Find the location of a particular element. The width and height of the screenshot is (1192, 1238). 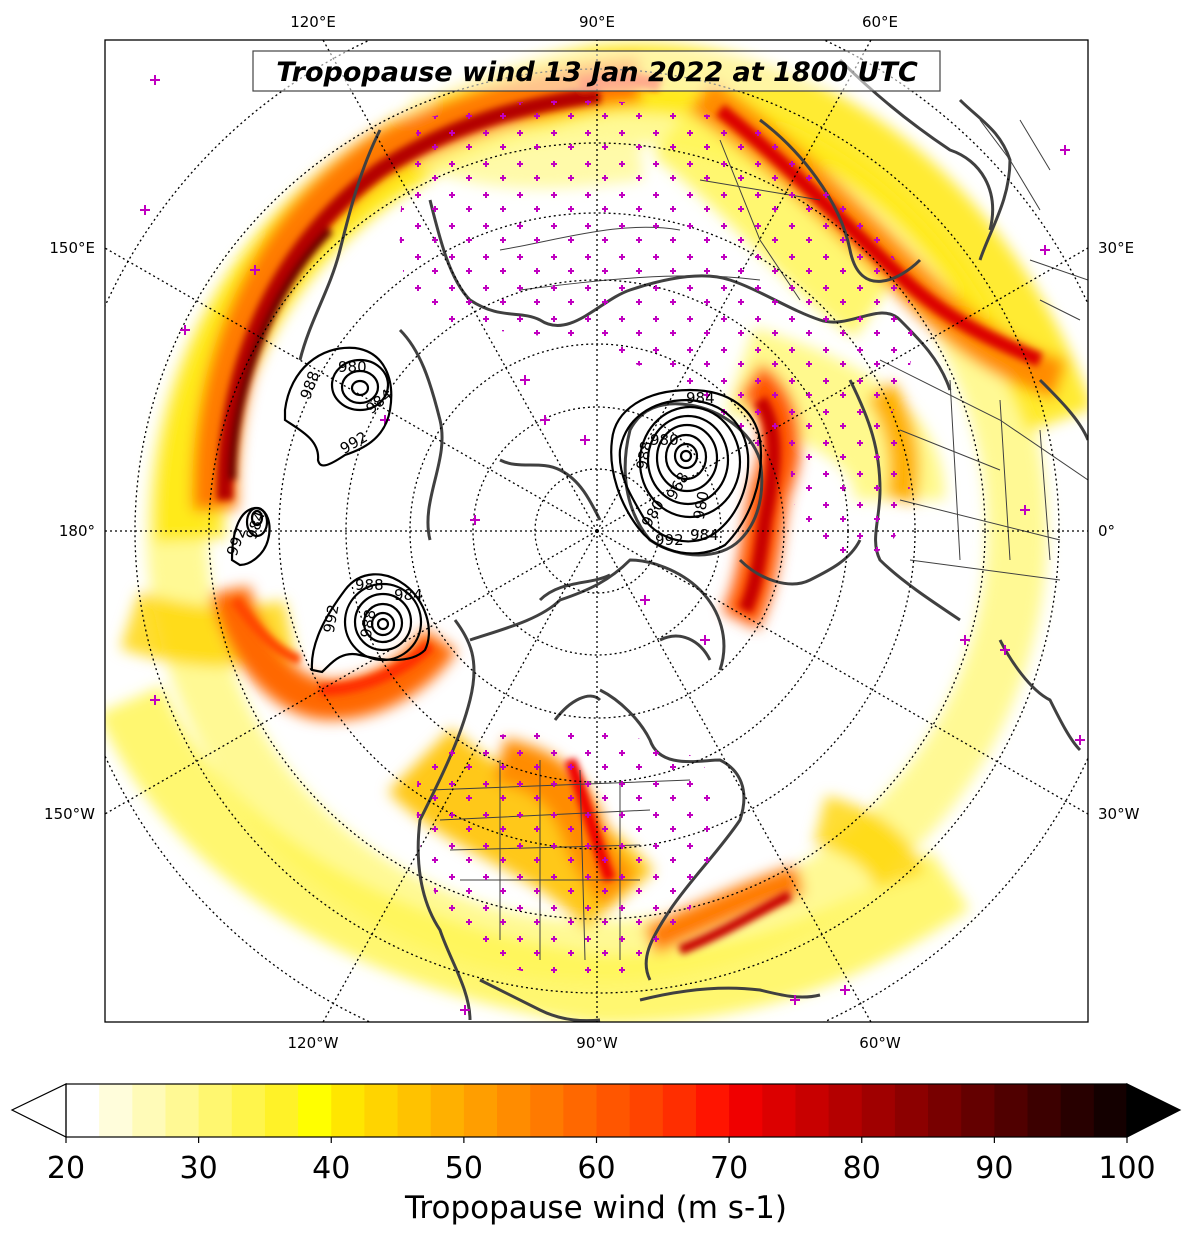

colorbar-extend-high is located at coordinates (1154, 1110).